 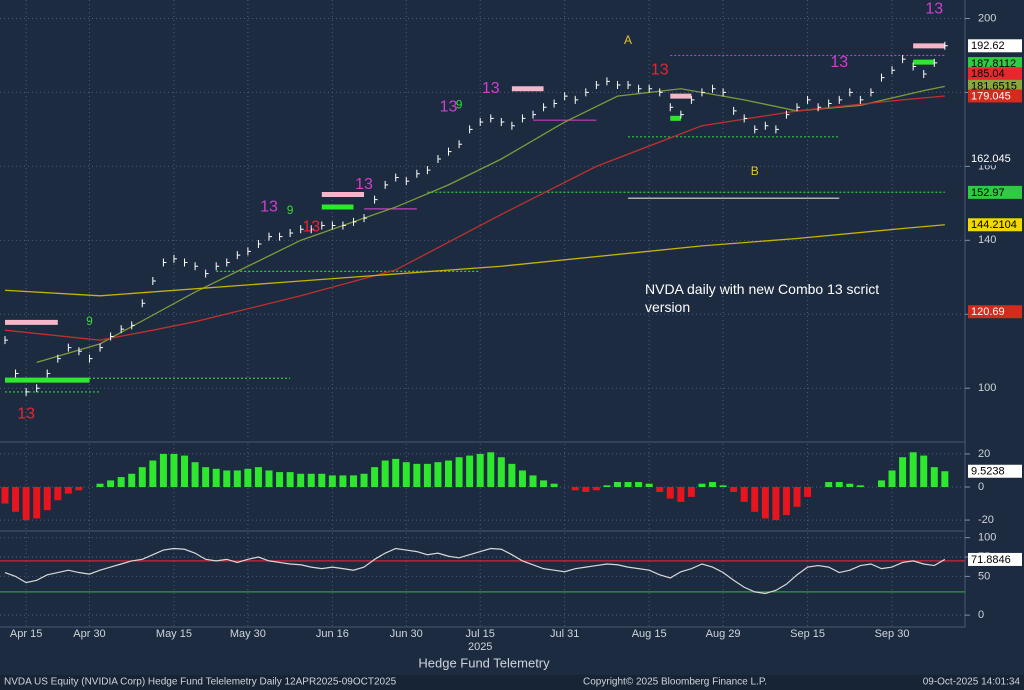 What do you see at coordinates (723, 634) in the screenshot?
I see `x-tick-label: Aug 29` at bounding box center [723, 634].